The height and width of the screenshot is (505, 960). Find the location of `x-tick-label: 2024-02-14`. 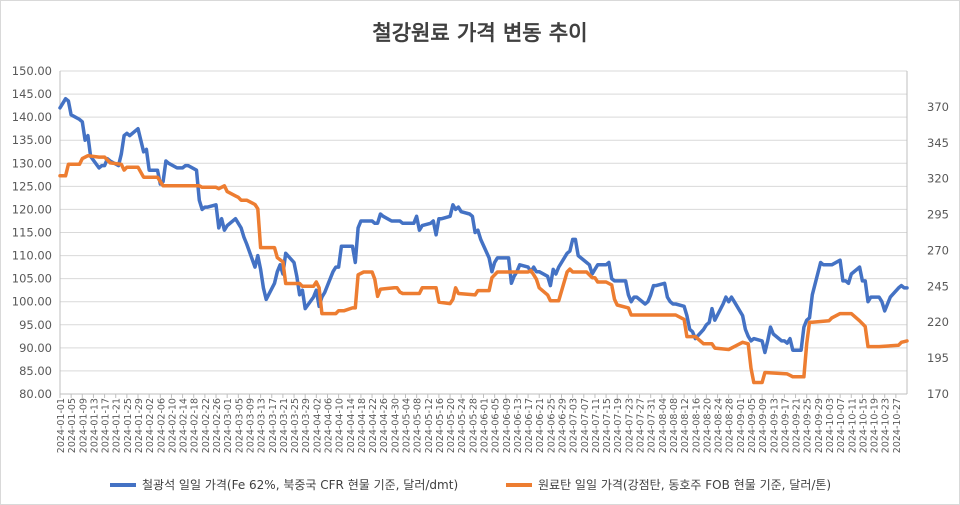

x-tick-label: 2024-02-14 is located at coordinates (184, 425).